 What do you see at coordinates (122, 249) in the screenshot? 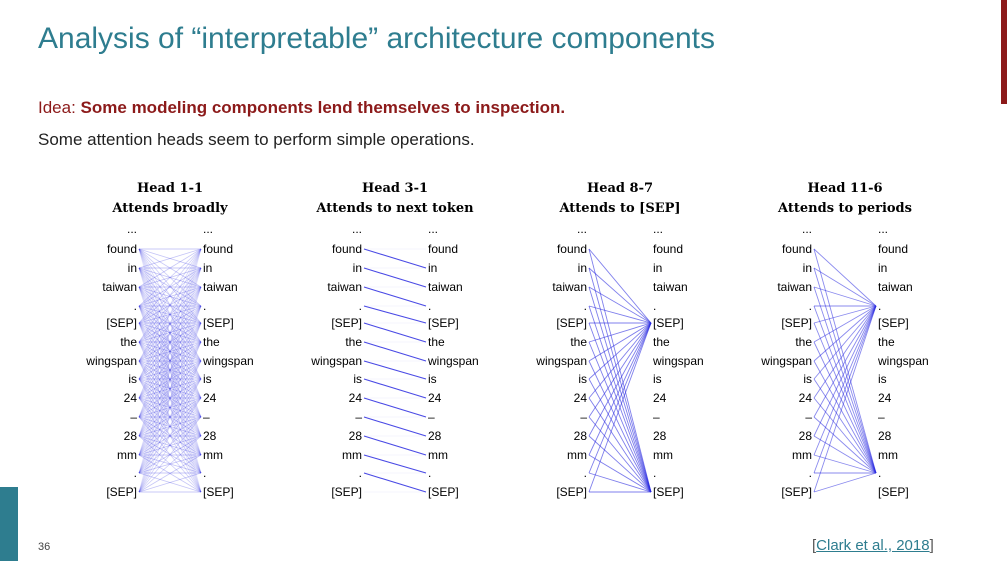
I see `token-left: found` at bounding box center [122, 249].